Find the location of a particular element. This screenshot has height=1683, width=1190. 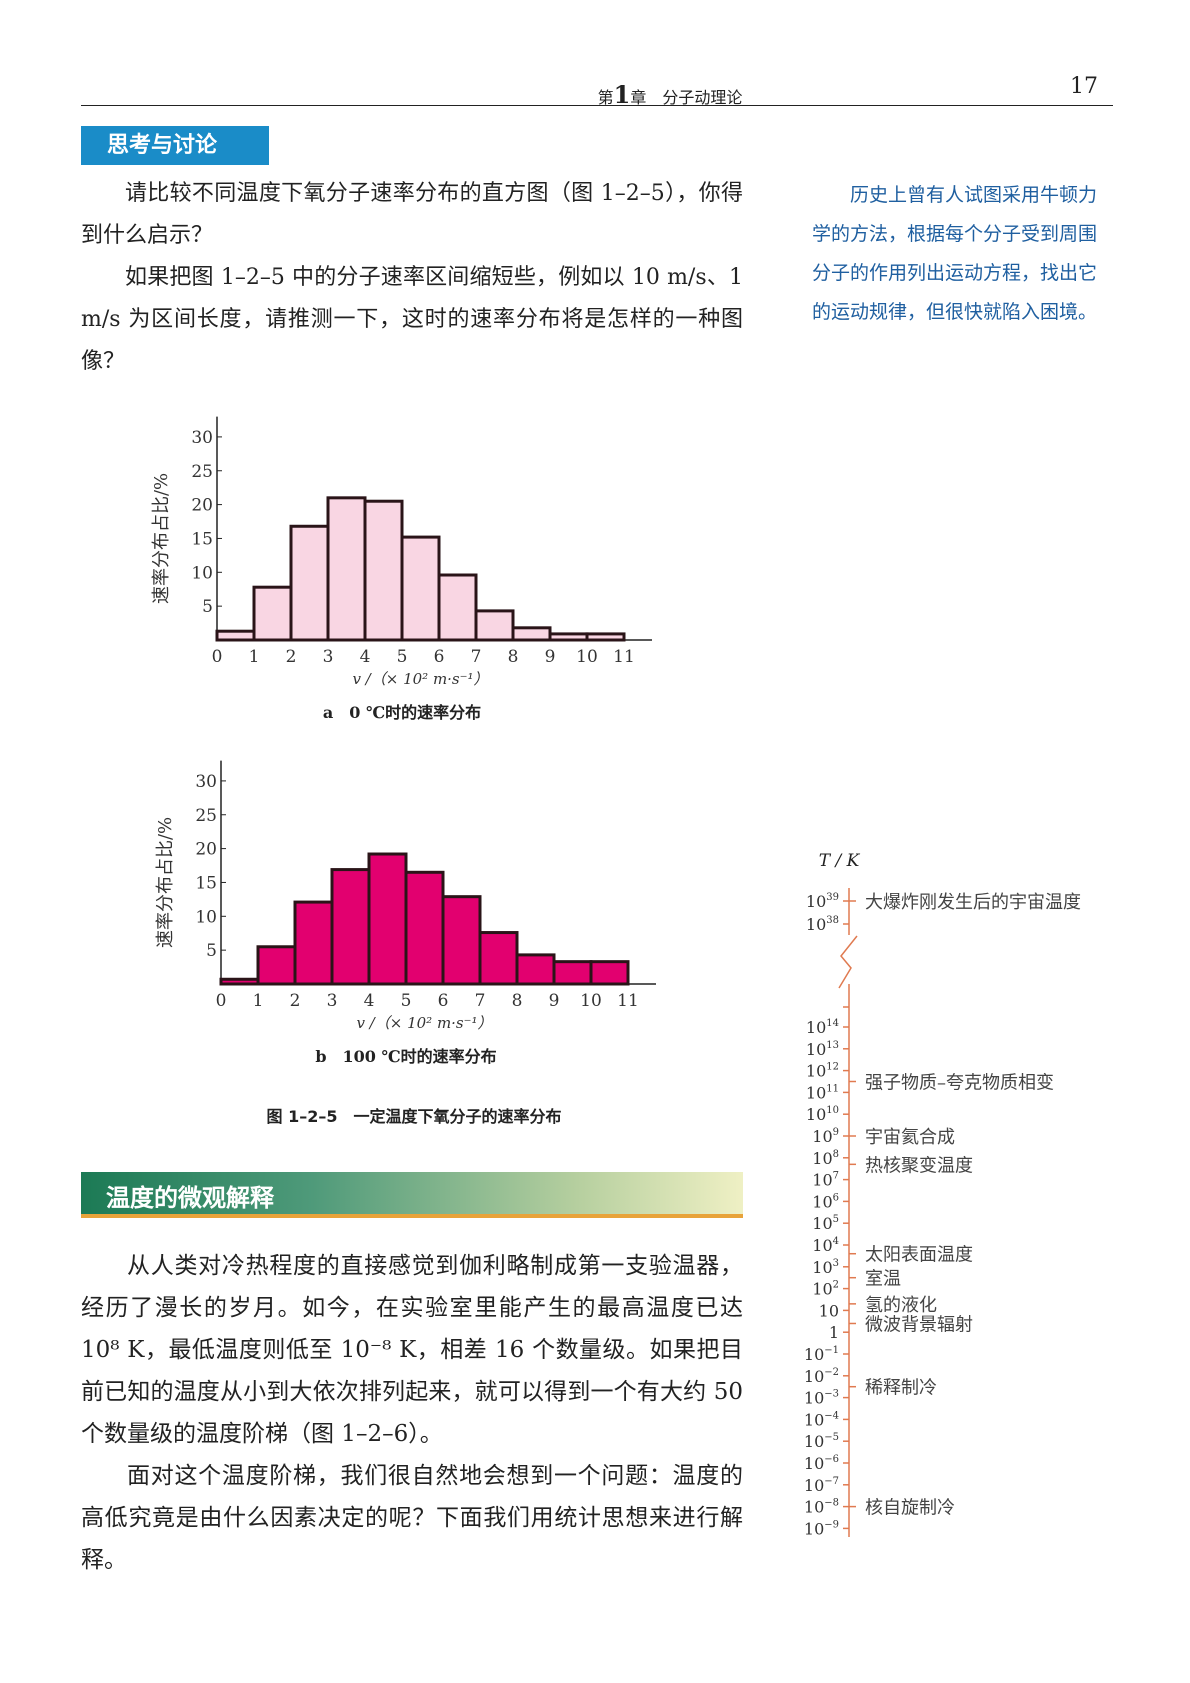

y-tick-label: 10 is located at coordinates (202, 573).